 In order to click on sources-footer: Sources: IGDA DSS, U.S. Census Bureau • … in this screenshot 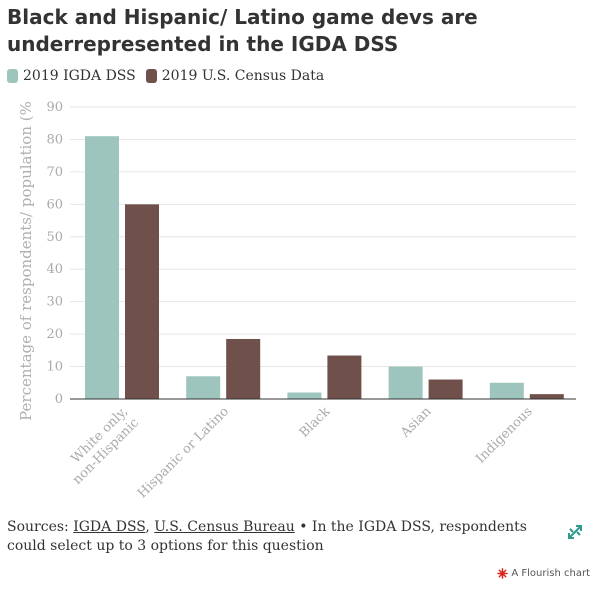, I will do `click(277, 537)`.